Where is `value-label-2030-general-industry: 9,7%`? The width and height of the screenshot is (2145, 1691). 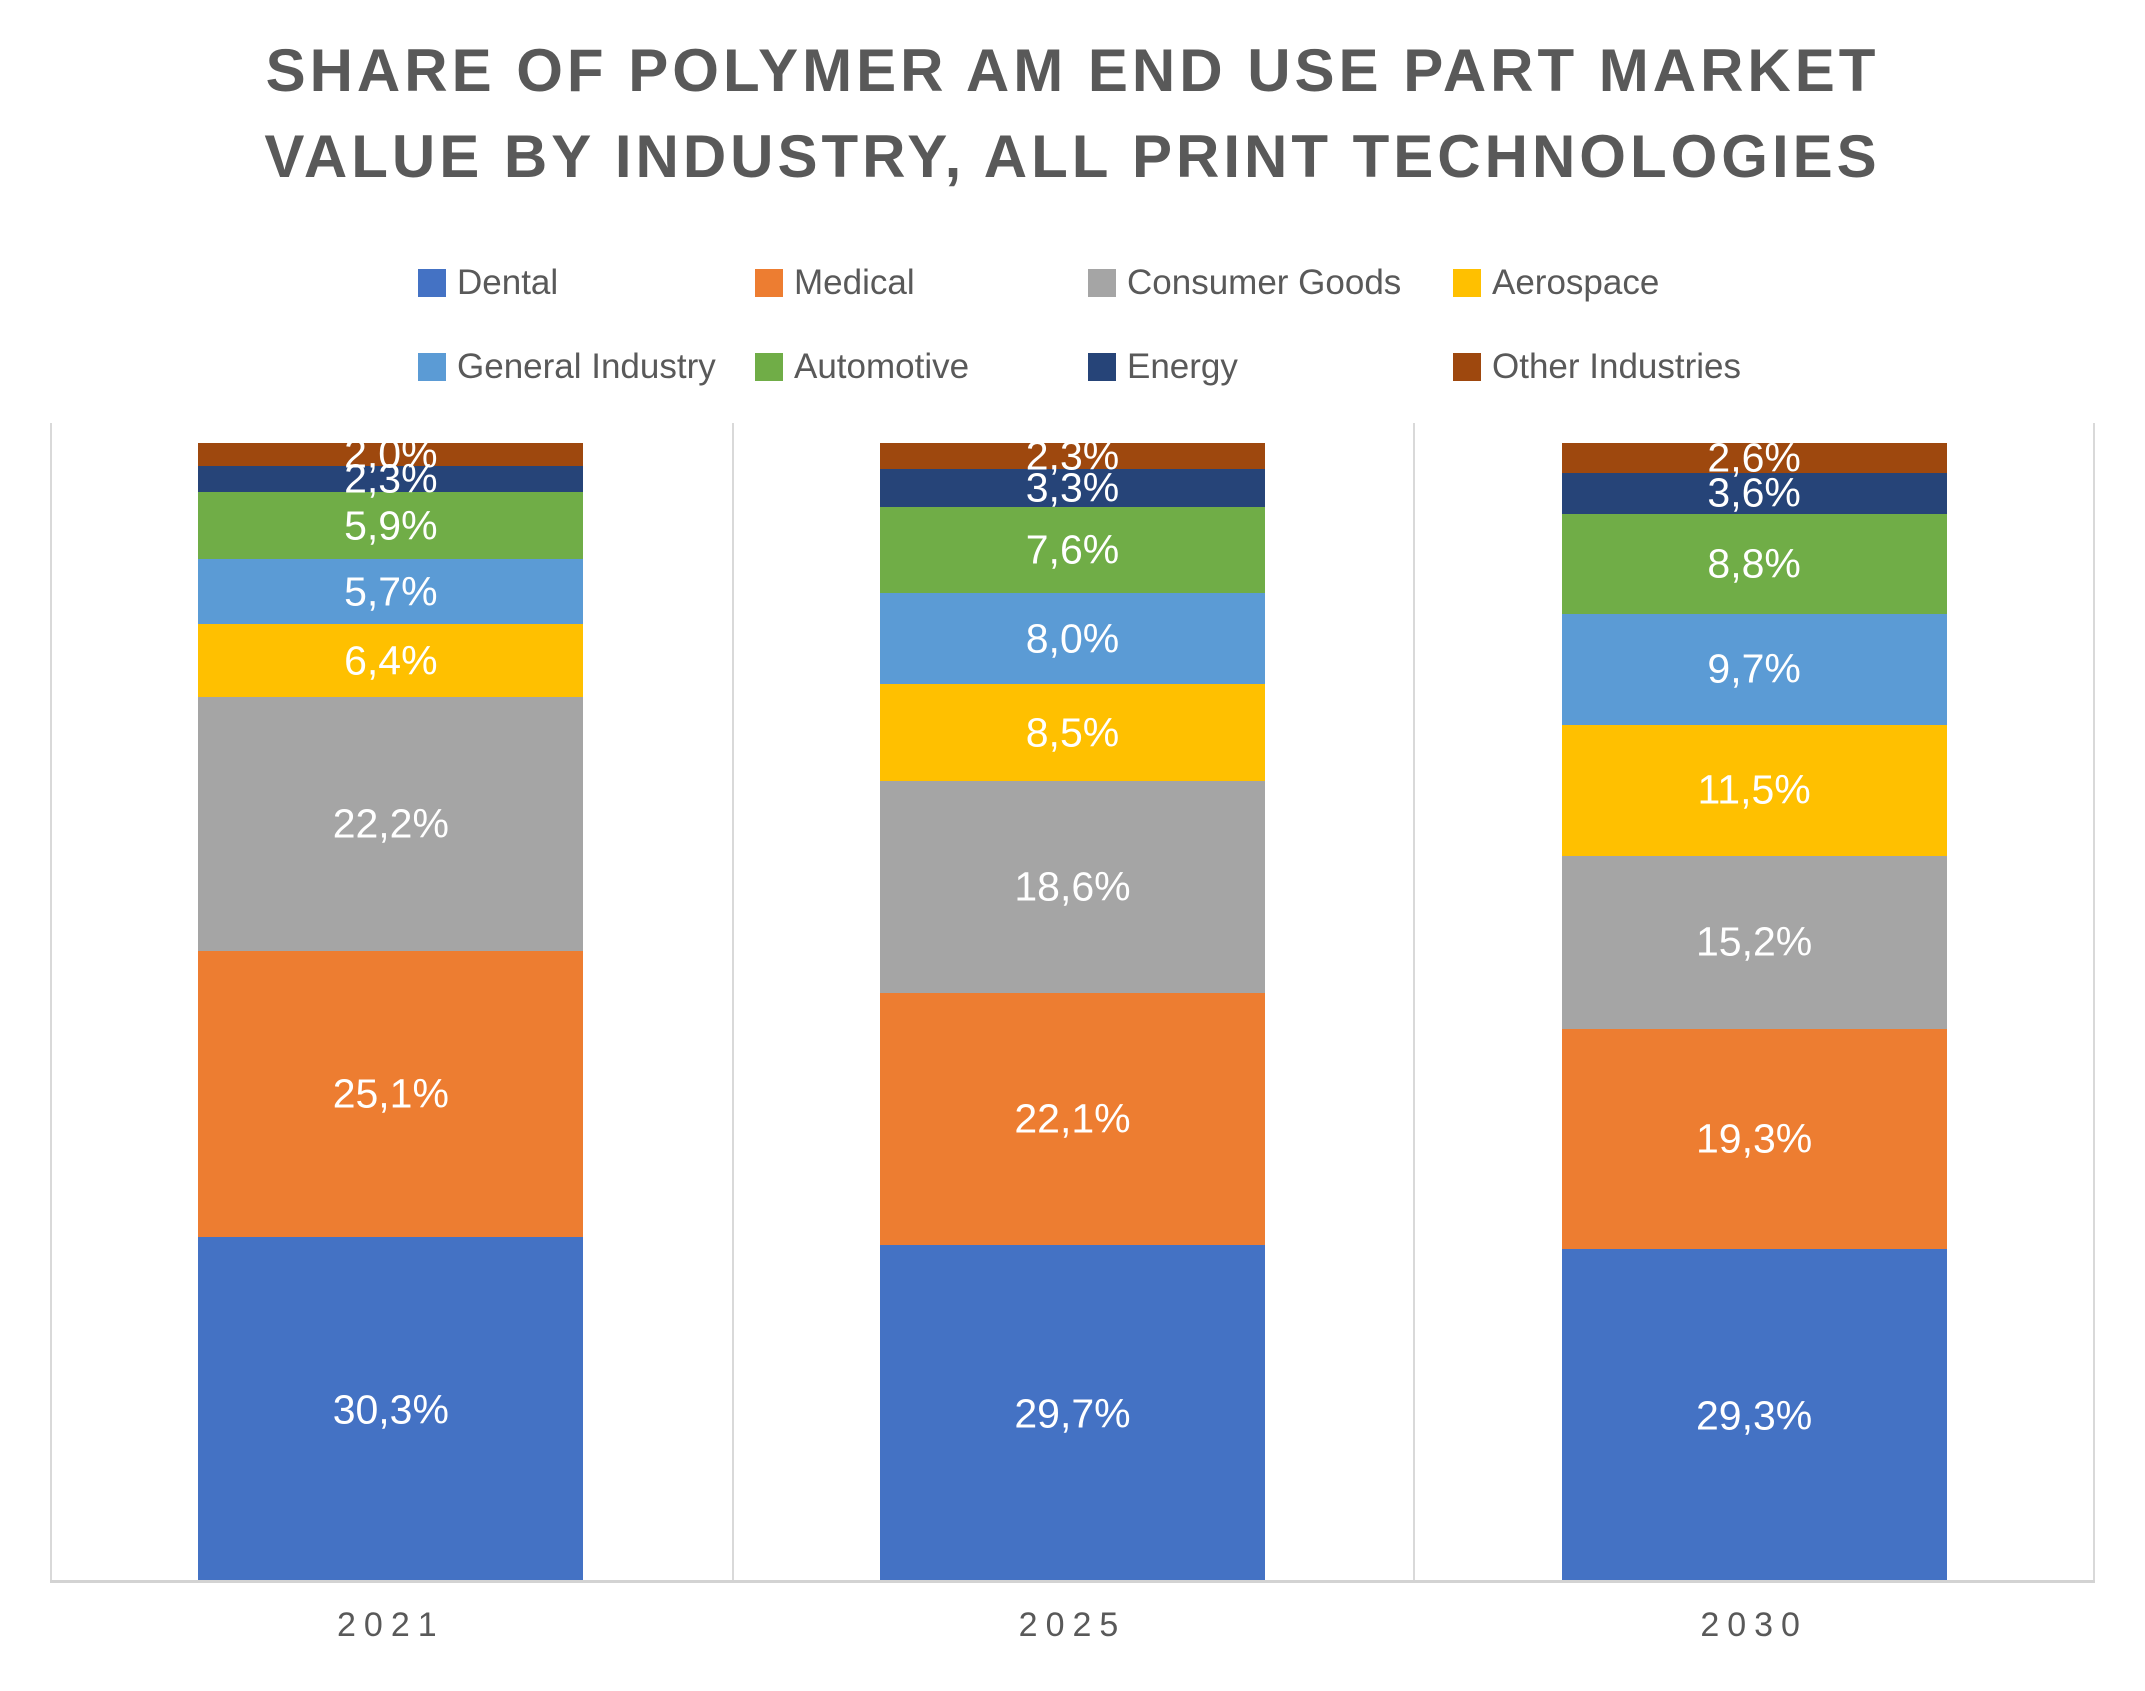 value-label-2030-general-industry: 9,7% is located at coordinates (1754, 668).